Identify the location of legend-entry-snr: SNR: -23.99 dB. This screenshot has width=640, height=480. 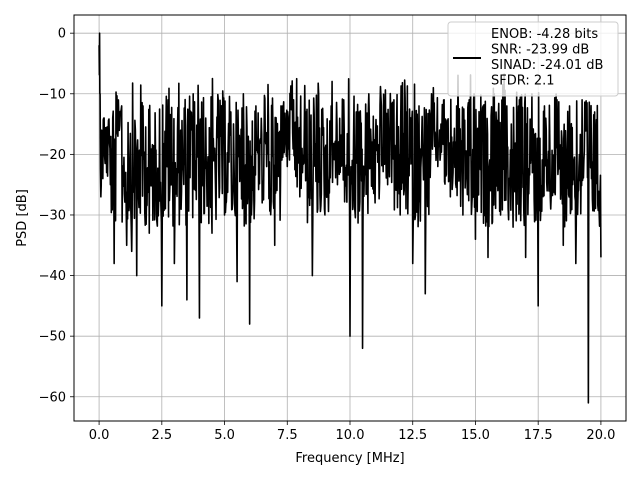
(540, 50).